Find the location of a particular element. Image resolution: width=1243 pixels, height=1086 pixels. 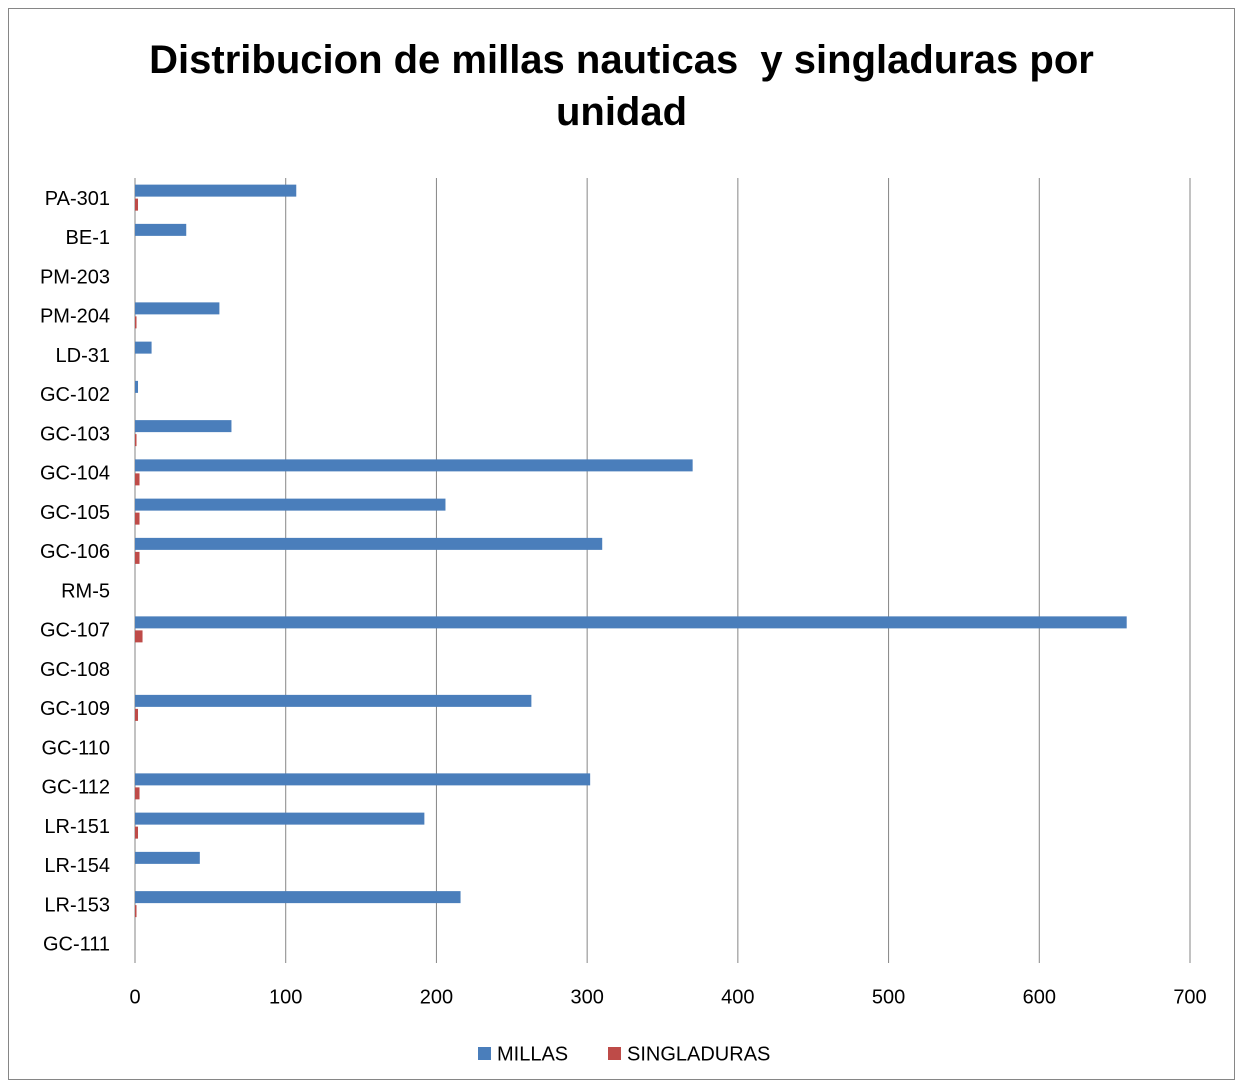

y-tick-label: GC-105 is located at coordinates (75, 513).